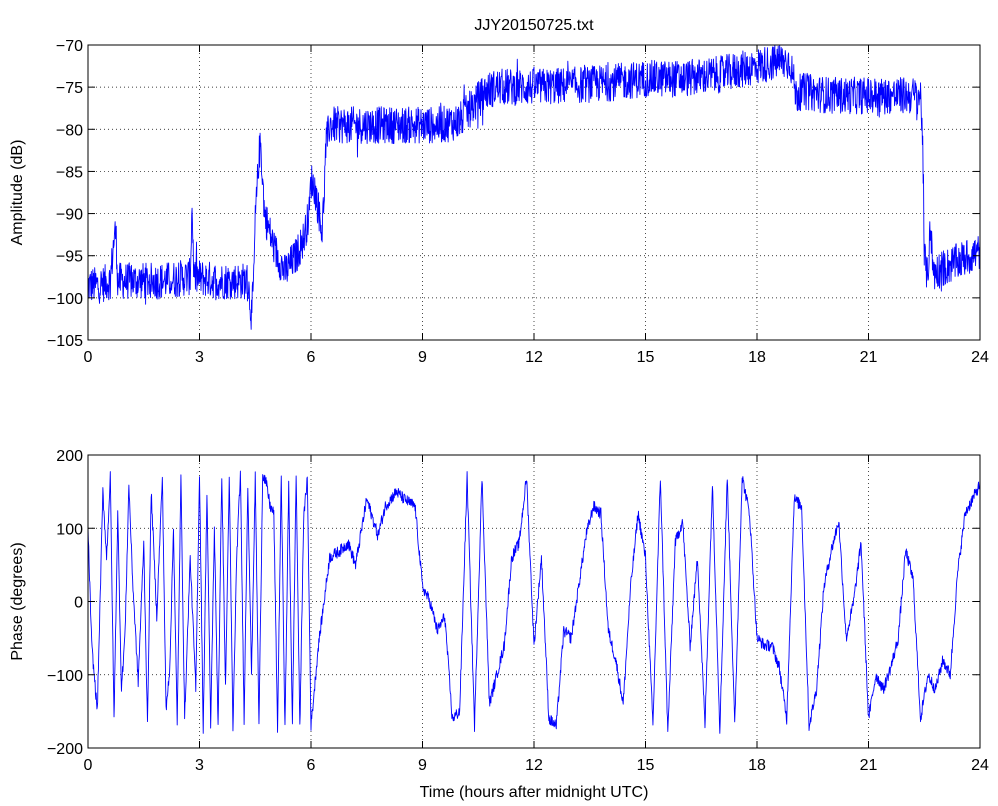  Describe the element at coordinates (17, 193) in the screenshot. I see `amplitude-y-axis-label: Amplitude (dB)` at that location.